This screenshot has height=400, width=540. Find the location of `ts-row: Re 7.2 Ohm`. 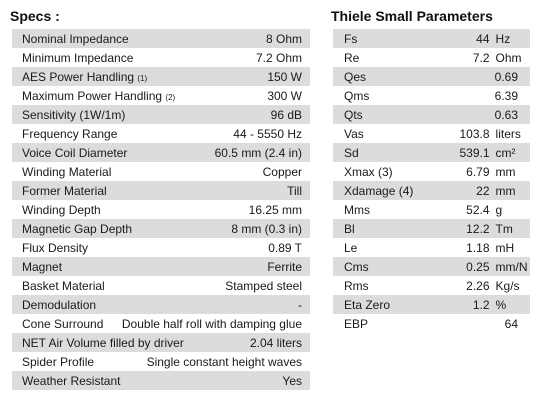

ts-row: Re 7.2 Ohm is located at coordinates (431, 57).